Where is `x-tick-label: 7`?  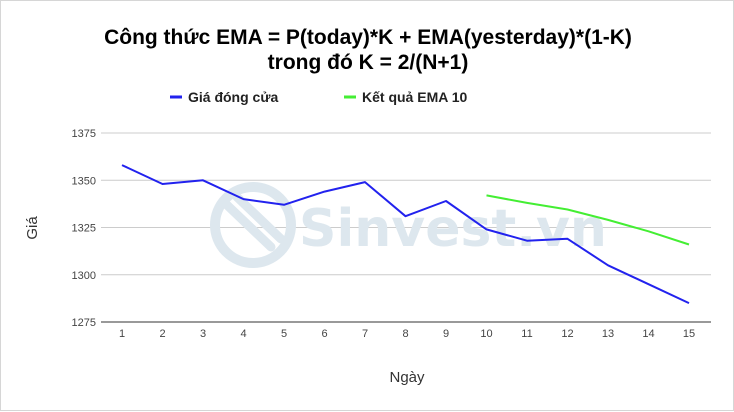 x-tick-label: 7 is located at coordinates (365, 334).